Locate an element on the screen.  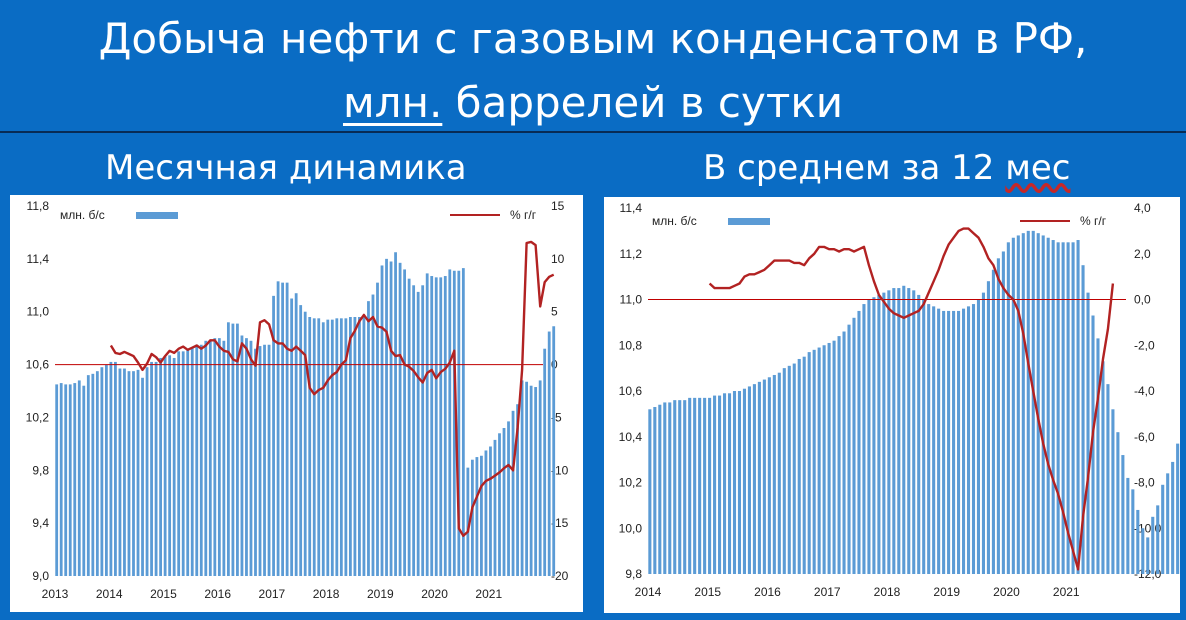
avg12m-x-tick-label: 2017 is located at coordinates (827, 592).